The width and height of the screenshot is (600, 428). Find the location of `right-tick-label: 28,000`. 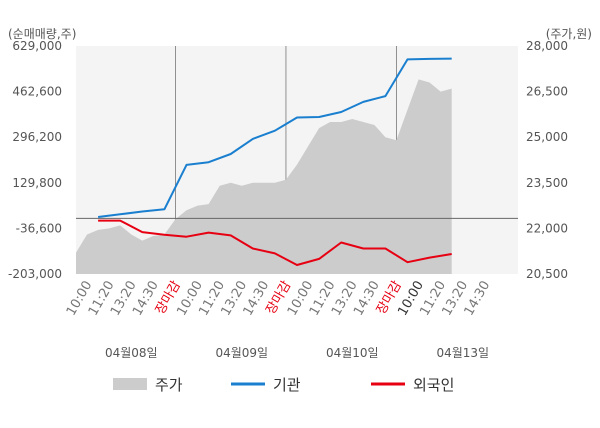

right-tick-label: 28,000 is located at coordinates (547, 46).